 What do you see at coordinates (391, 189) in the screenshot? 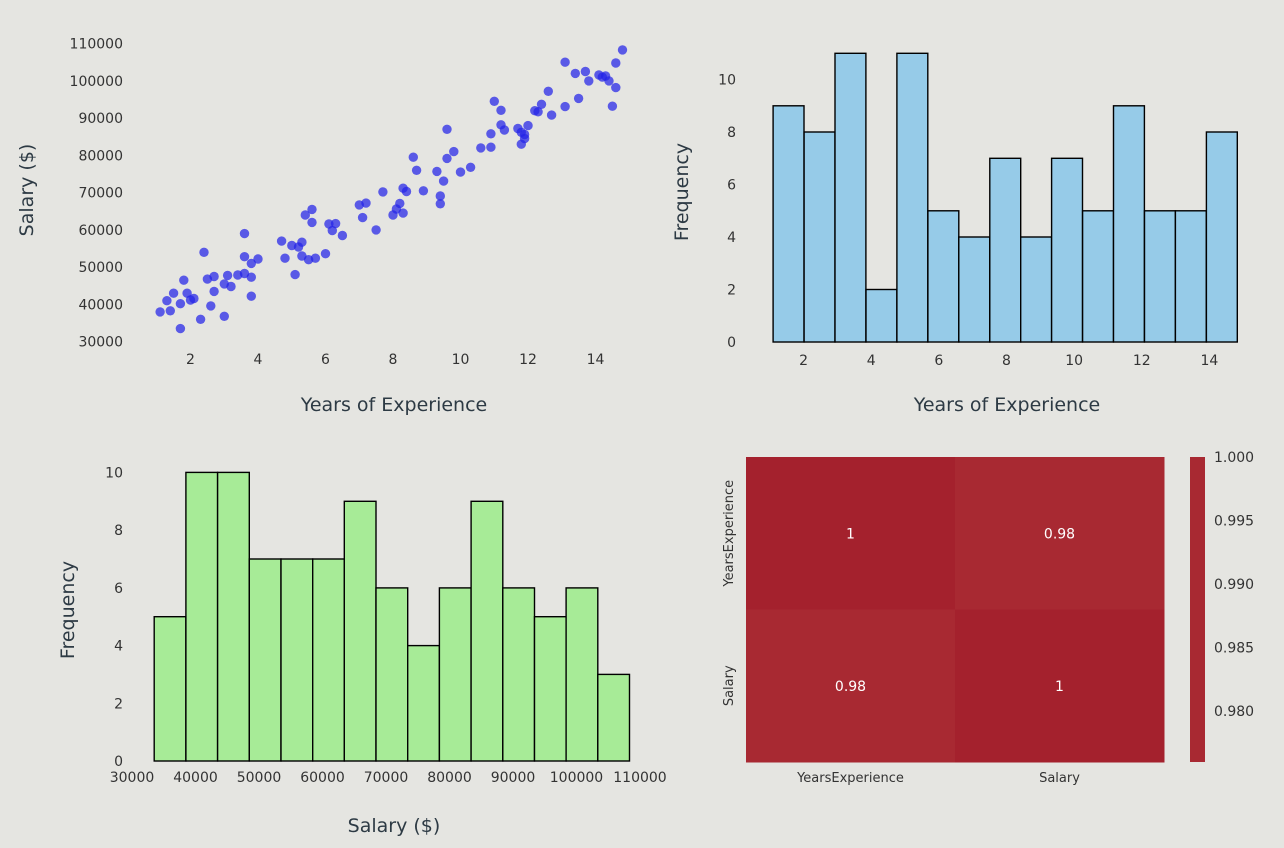
I see `scatter-points` at bounding box center [391, 189].